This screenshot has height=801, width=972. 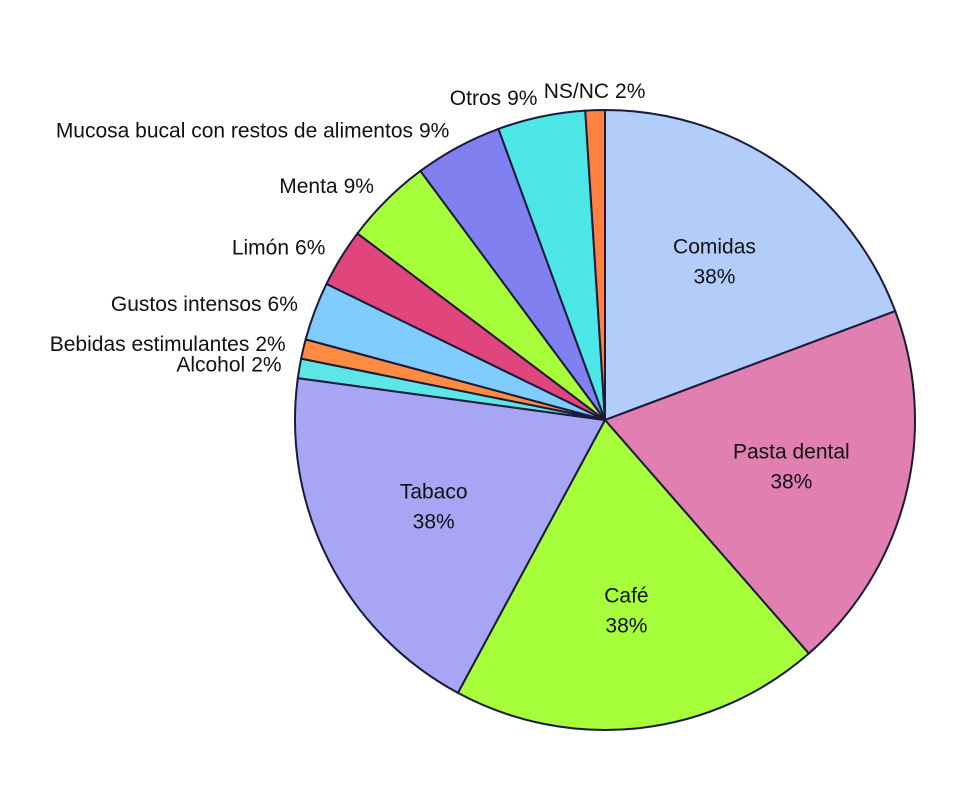 I want to click on slice-label: Mucosa bucal con restos de alimentos 9%, so click(x=253, y=130).